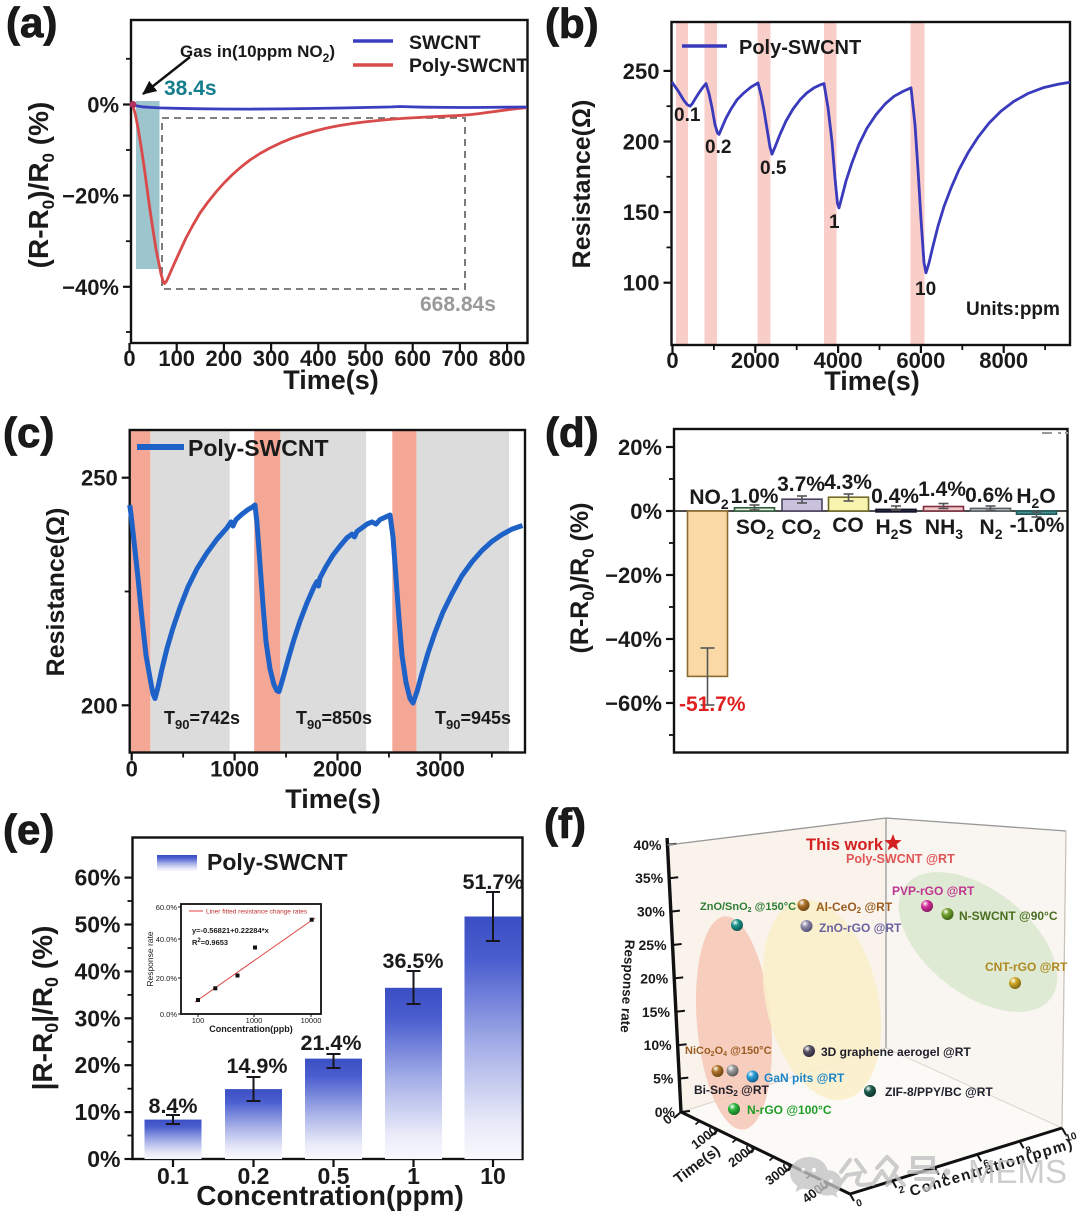 The width and height of the screenshot is (1080, 1217). Describe the element at coordinates (97, 1112) in the screenshot. I see `svg-text: 10%` at that location.